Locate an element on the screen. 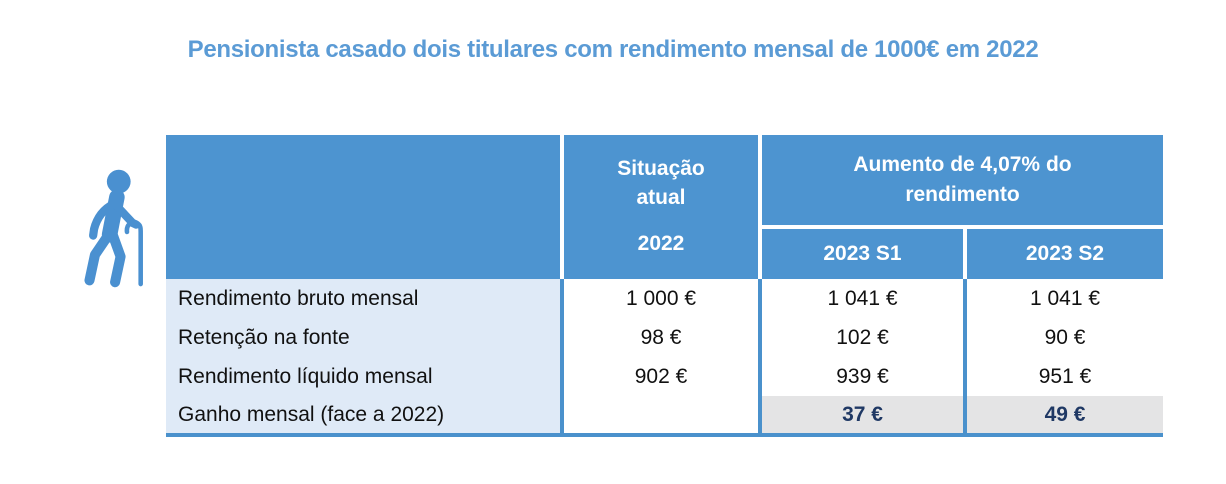 The width and height of the screenshot is (1226, 484). elderly-person-with-cane-icon is located at coordinates (116, 231).